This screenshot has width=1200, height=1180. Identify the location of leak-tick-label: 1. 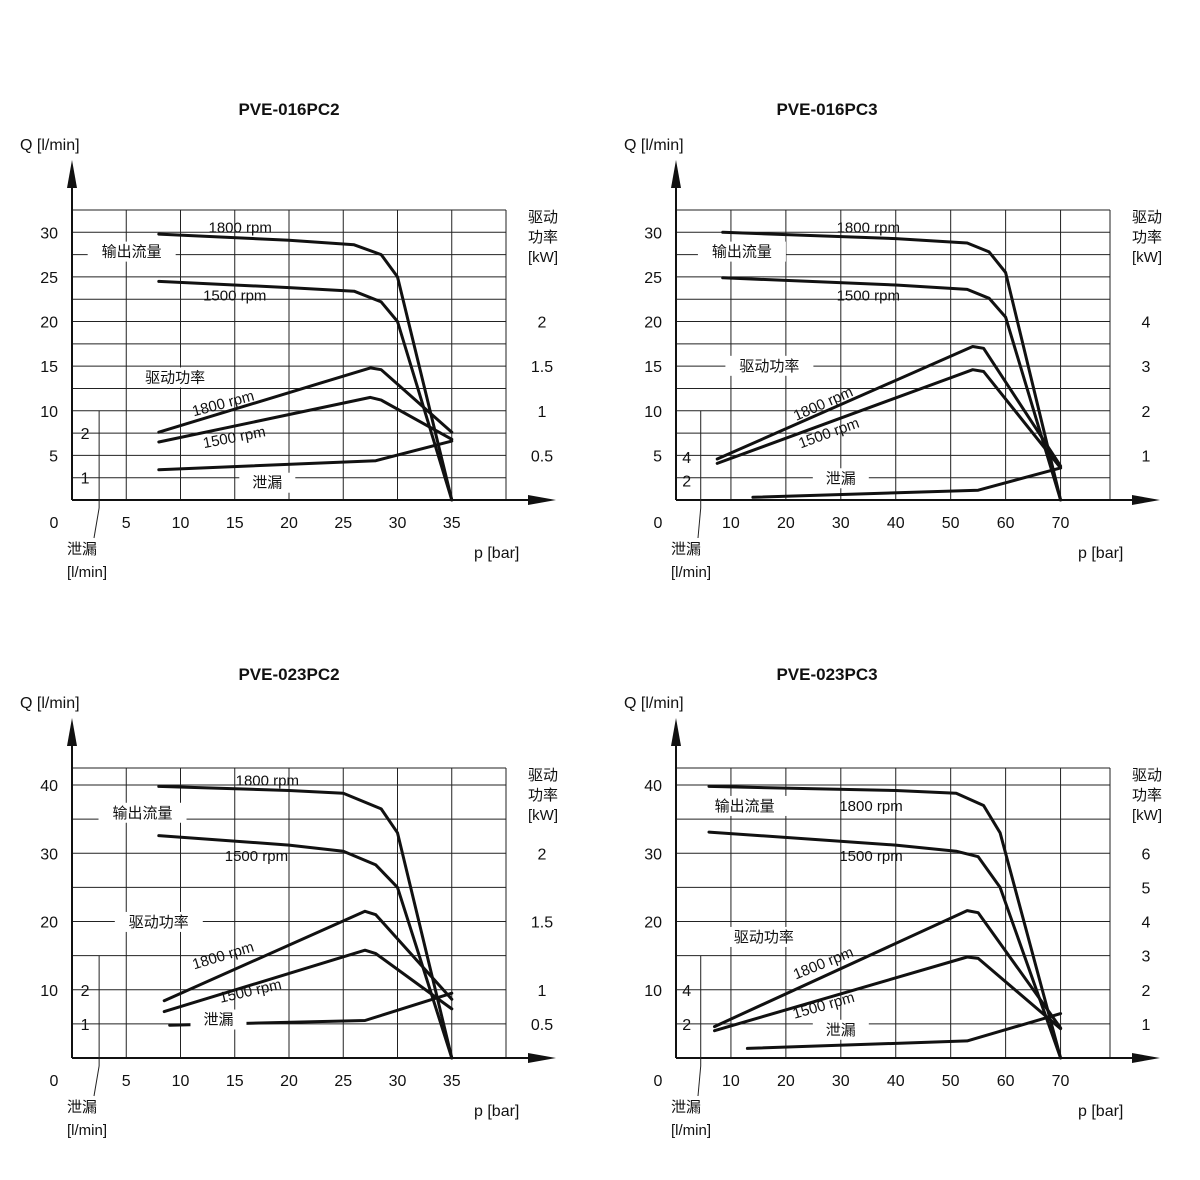
(85, 479).